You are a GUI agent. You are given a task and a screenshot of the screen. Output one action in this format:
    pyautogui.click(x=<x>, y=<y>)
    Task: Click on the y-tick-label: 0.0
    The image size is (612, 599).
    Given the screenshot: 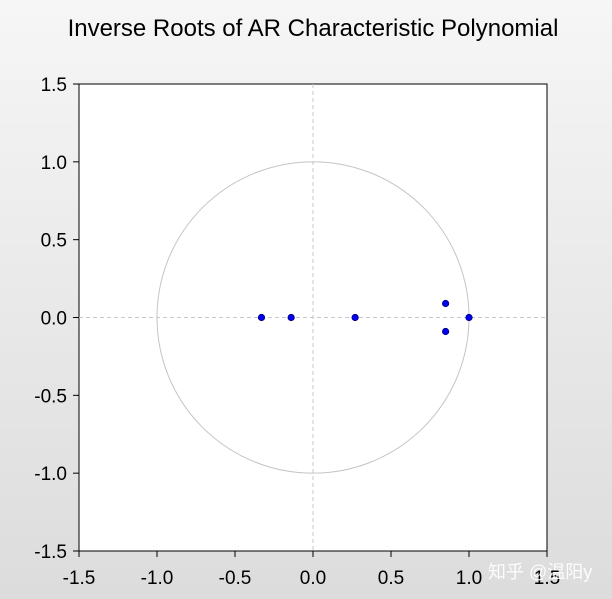 What is the action you would take?
    pyautogui.click(x=54, y=319)
    